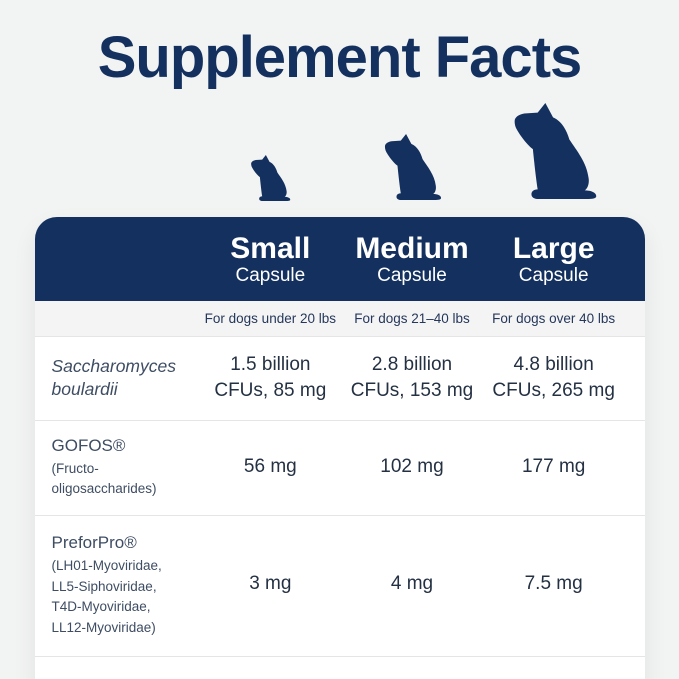  What do you see at coordinates (553, 391) in the screenshot?
I see `value-line: CFUs, 265 mg` at bounding box center [553, 391].